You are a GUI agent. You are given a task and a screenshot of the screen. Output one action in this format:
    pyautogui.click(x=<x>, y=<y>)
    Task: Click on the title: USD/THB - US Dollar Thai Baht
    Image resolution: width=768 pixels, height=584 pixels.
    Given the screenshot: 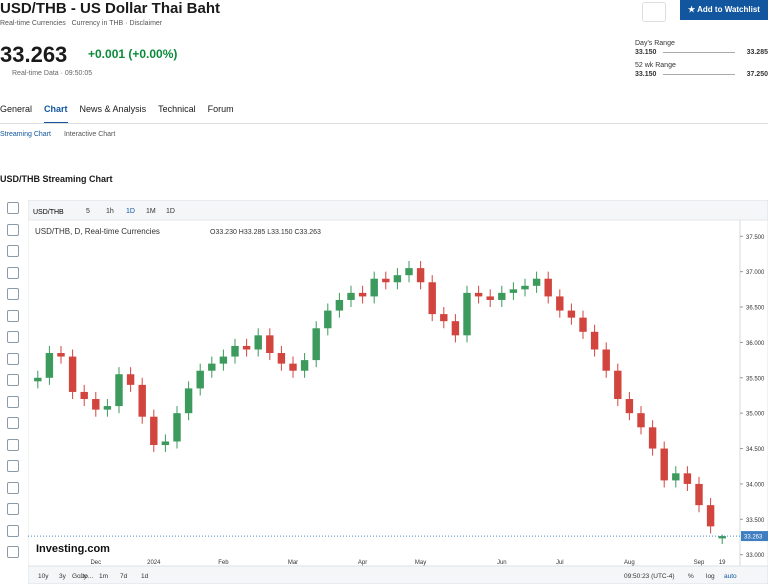 What is the action you would take?
    pyautogui.click(x=110, y=8)
    